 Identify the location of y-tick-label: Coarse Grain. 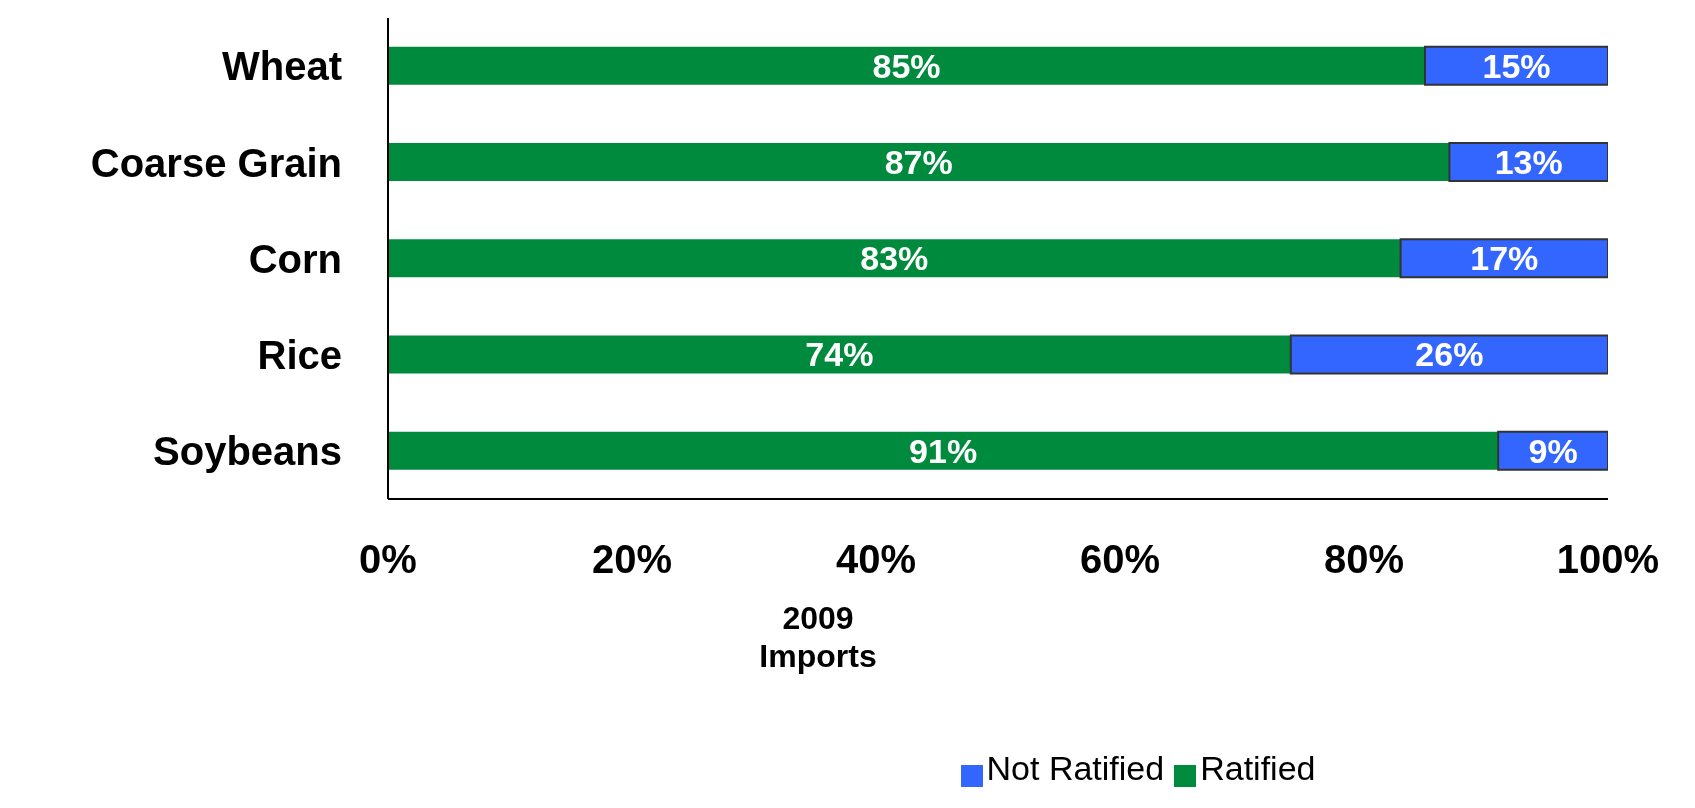
(216, 162).